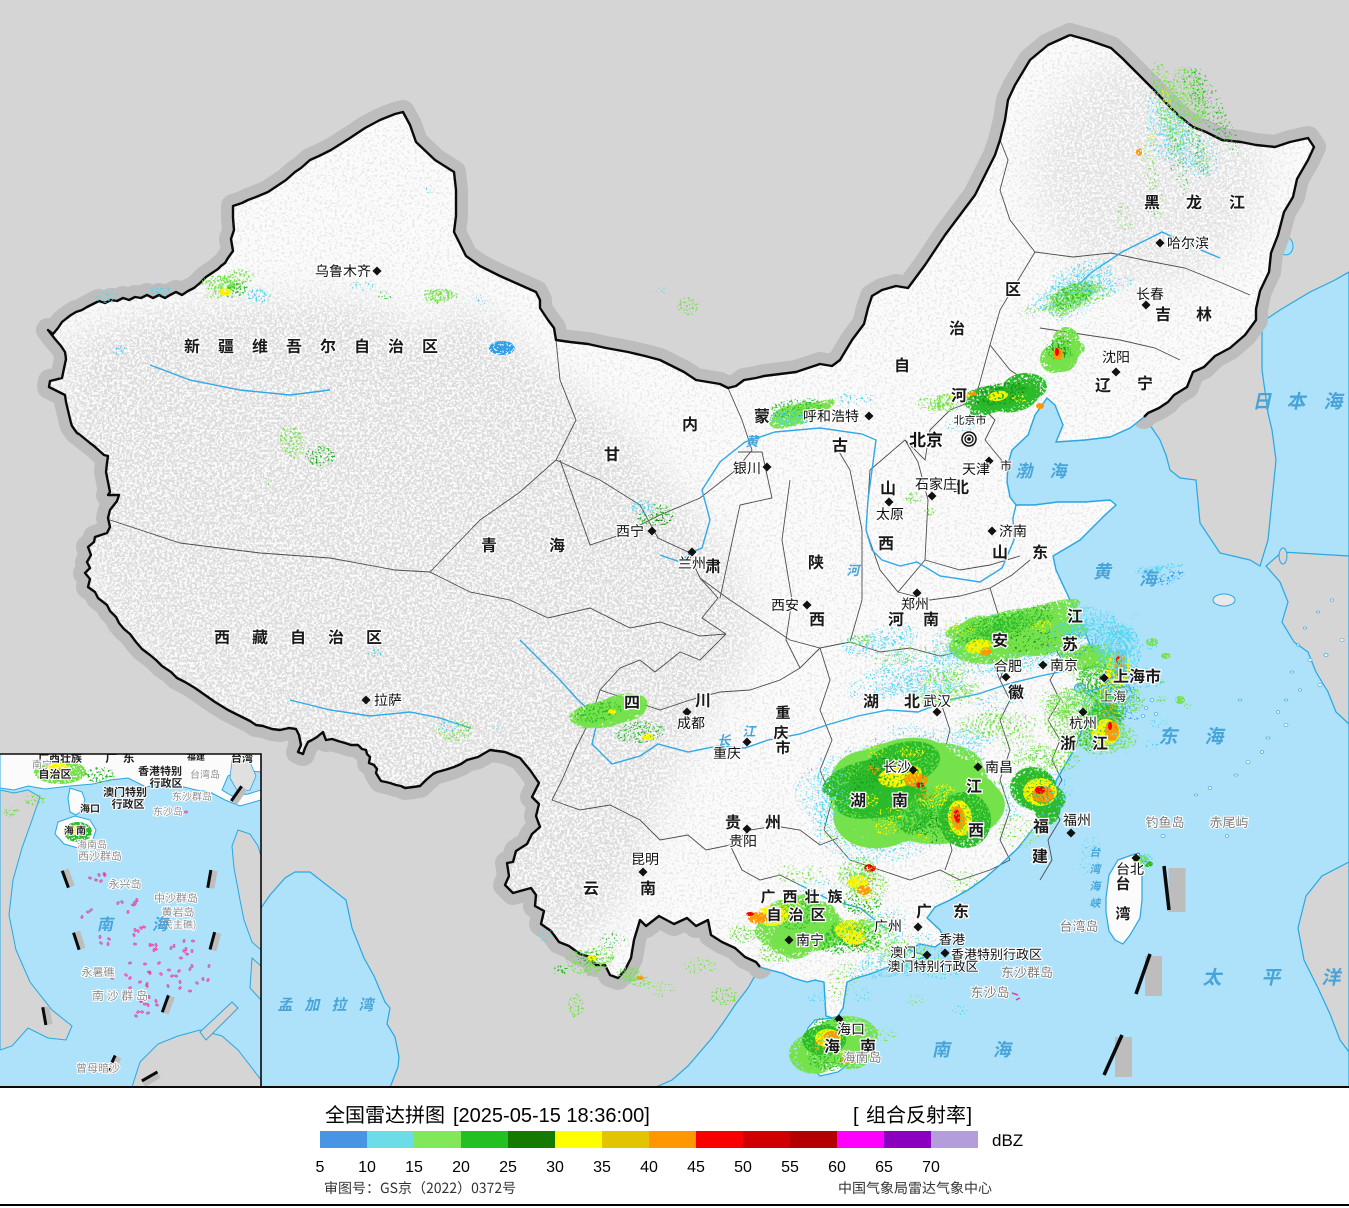 Image resolution: width=1349 pixels, height=1208 pixels. Describe the element at coordinates (649, 1167) in the screenshot. I see `svg-text: 40` at that location.